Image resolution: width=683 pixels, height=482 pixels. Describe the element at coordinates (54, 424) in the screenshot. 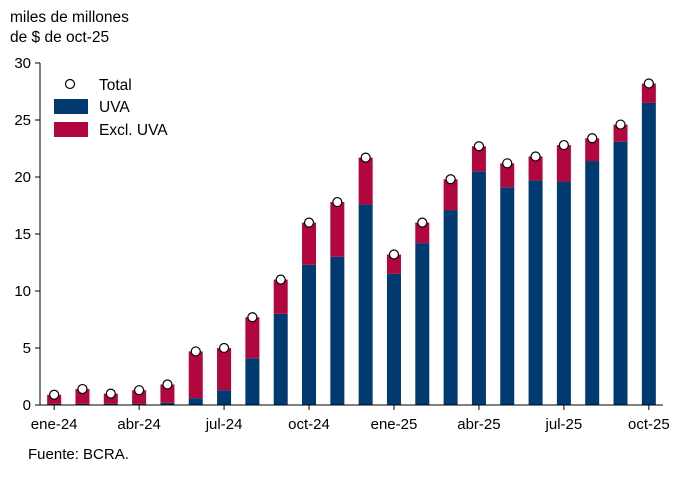

I see `x-tick-label: ene-24` at that location.